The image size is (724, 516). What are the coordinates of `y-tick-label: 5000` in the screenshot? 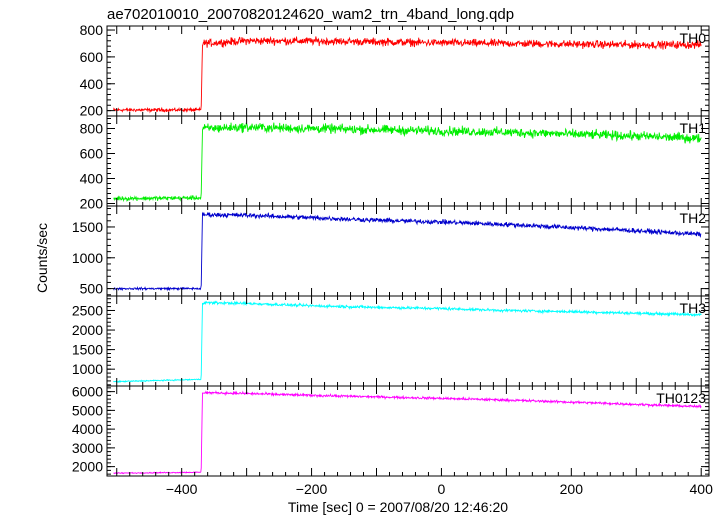 It's located at (87, 410).